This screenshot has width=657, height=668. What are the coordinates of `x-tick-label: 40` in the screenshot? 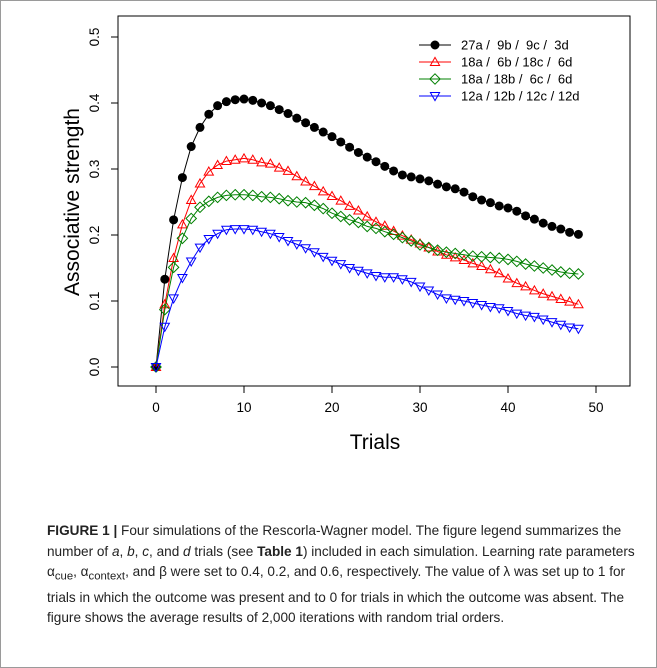 It's located at (507, 407).